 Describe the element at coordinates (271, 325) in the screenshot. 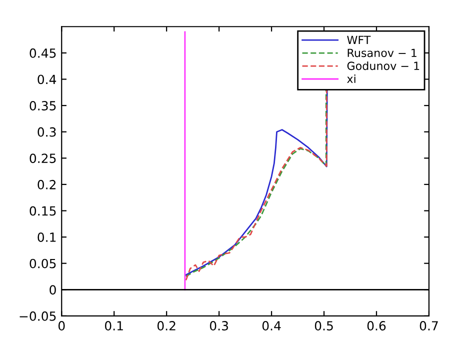

I see `x-tick-label: 0.4` at that location.